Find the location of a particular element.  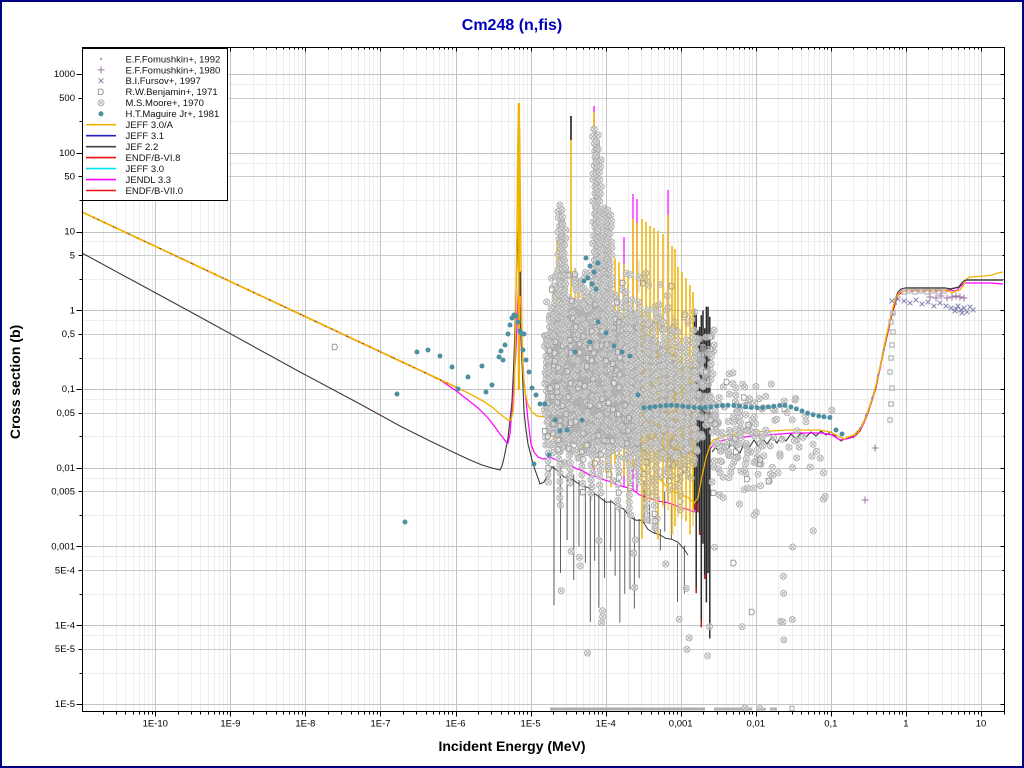

svg-text: JENDL 3.3 is located at coordinates (149, 180).